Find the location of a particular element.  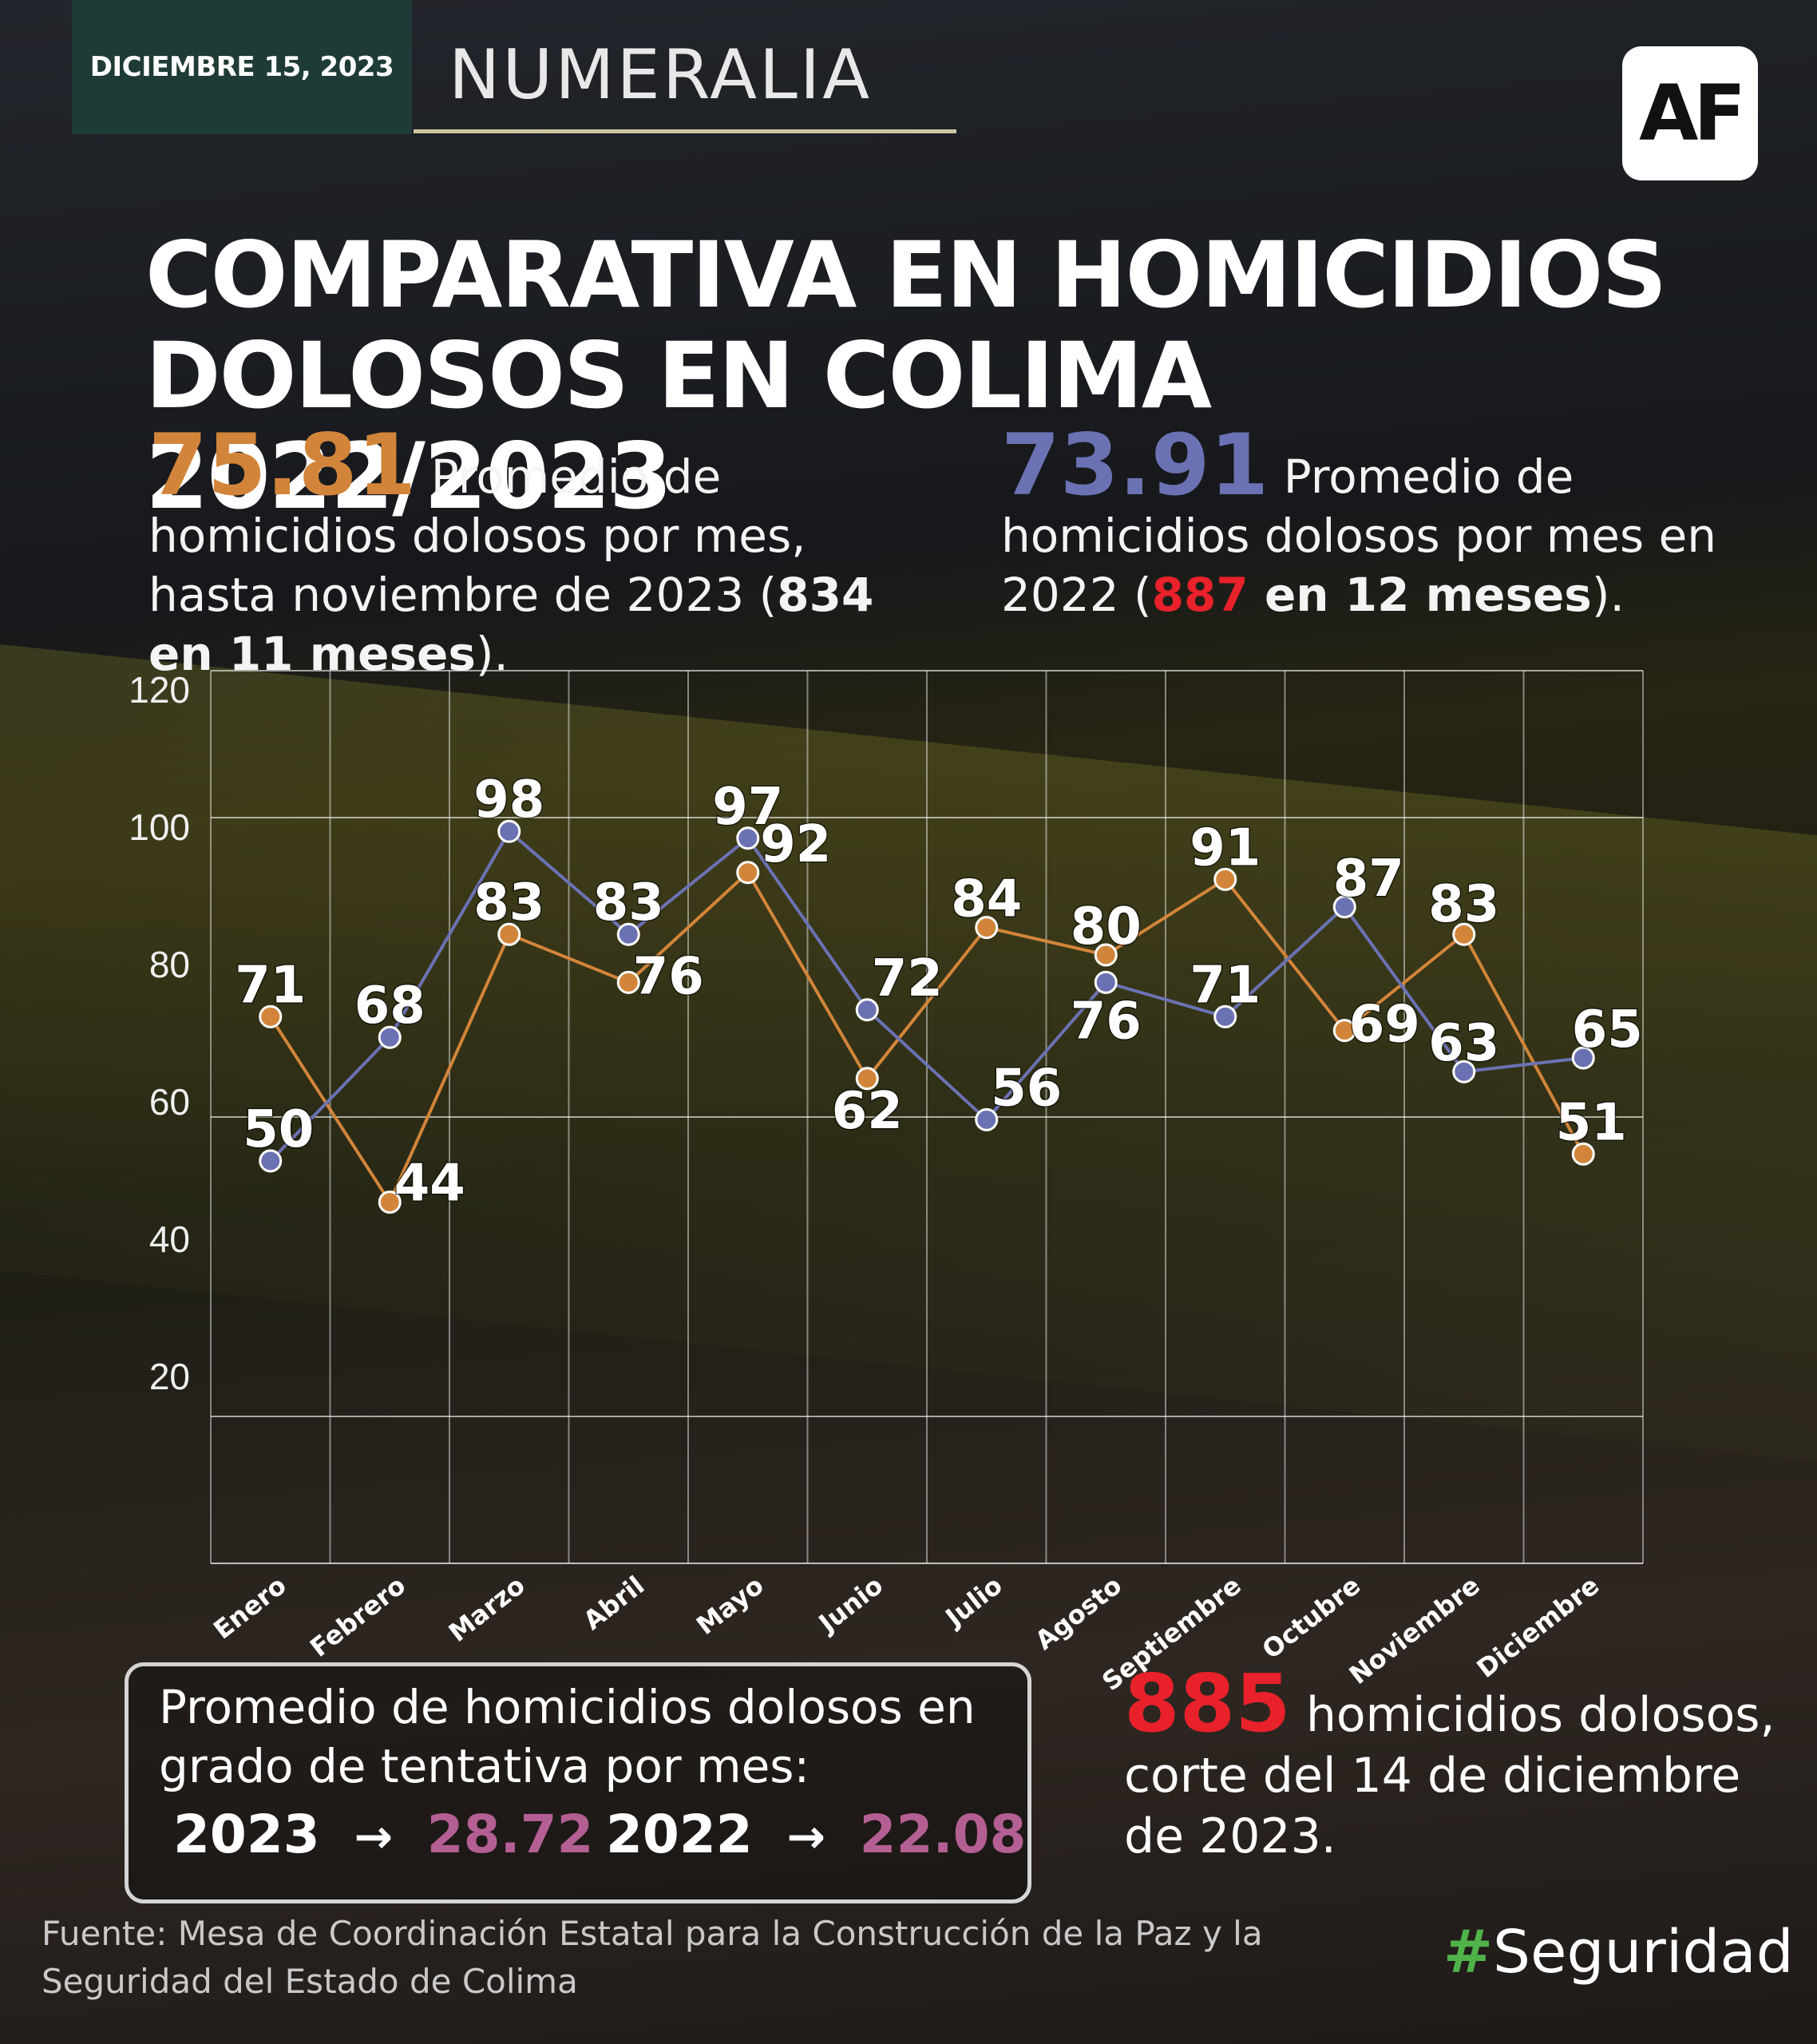

data-label: 44 is located at coordinates (430, 1184).